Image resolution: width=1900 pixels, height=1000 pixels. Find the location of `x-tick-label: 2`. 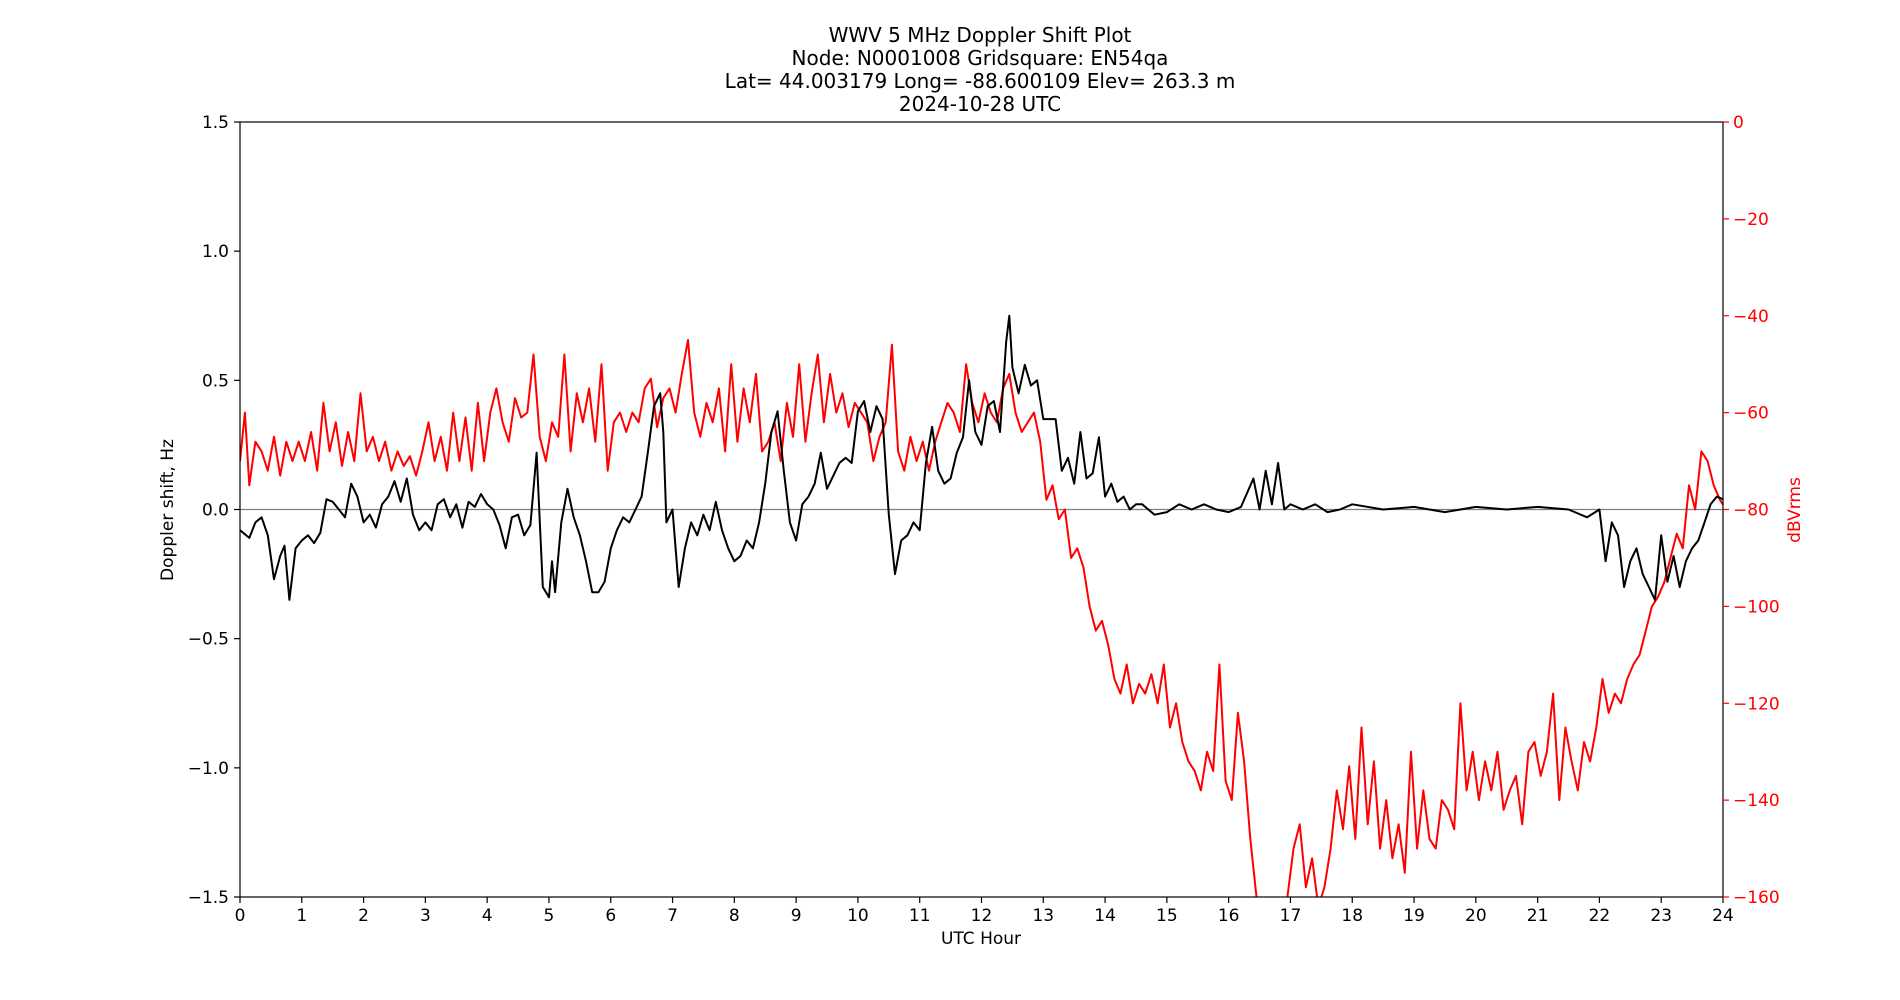

x-tick-label: 2 is located at coordinates (363, 916).